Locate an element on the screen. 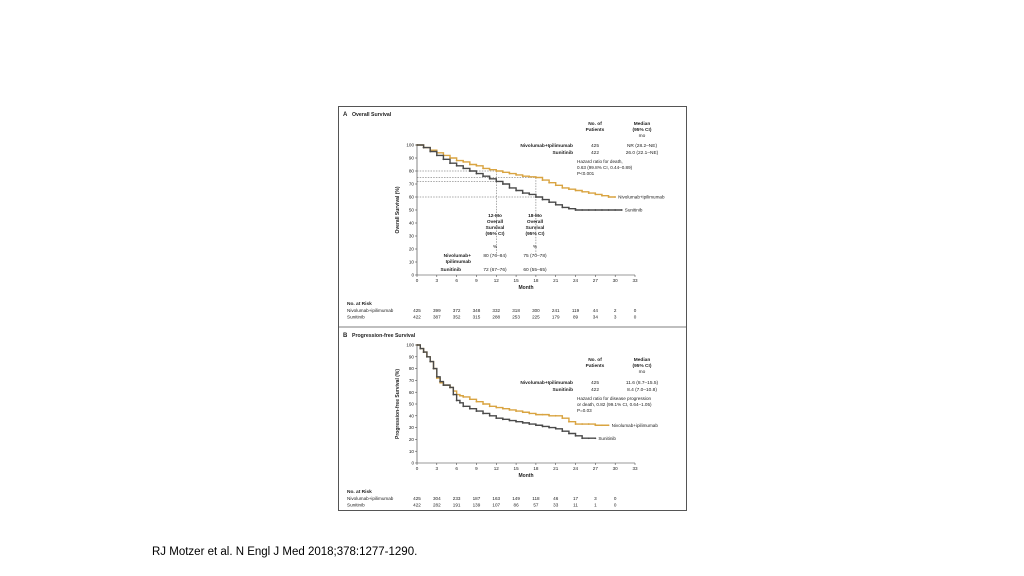 Image resolution: width=1024 pixels, height=576 pixels. landmark-12mo-header: (95% CI) is located at coordinates (495, 234).